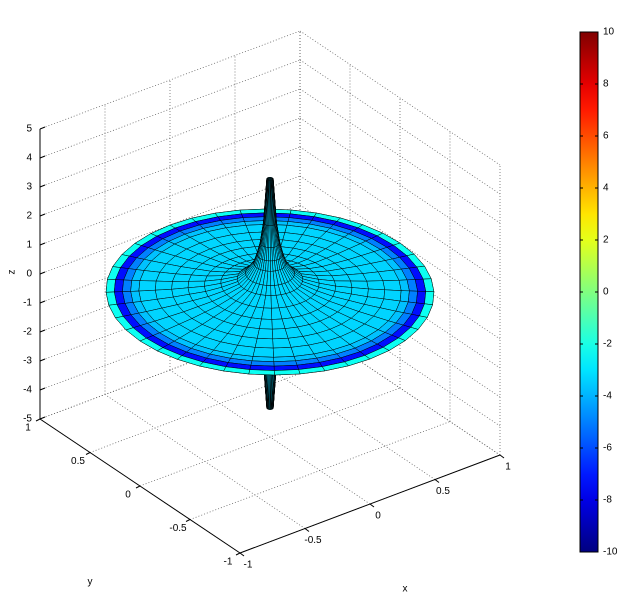  What do you see at coordinates (29, 274) in the screenshot?
I see `z-tick-label: 0` at bounding box center [29, 274].